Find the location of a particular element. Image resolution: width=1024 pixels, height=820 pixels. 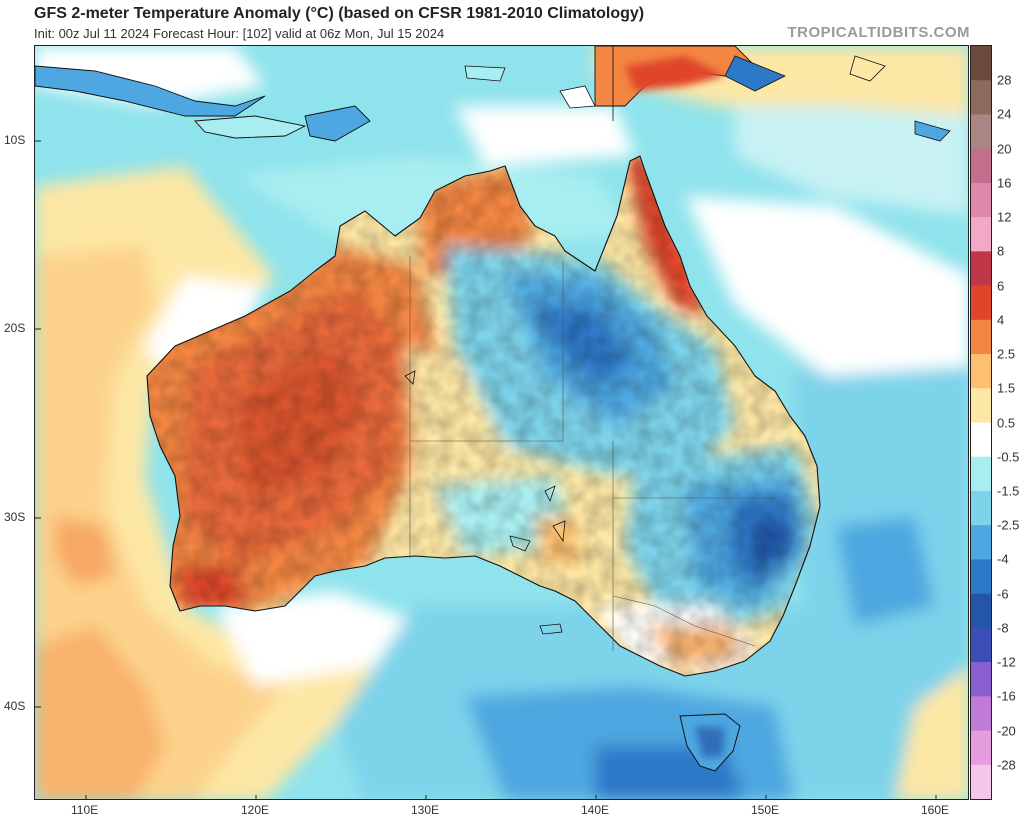

colorbar-tick-label: 0.5 is located at coordinates (1006, 422).